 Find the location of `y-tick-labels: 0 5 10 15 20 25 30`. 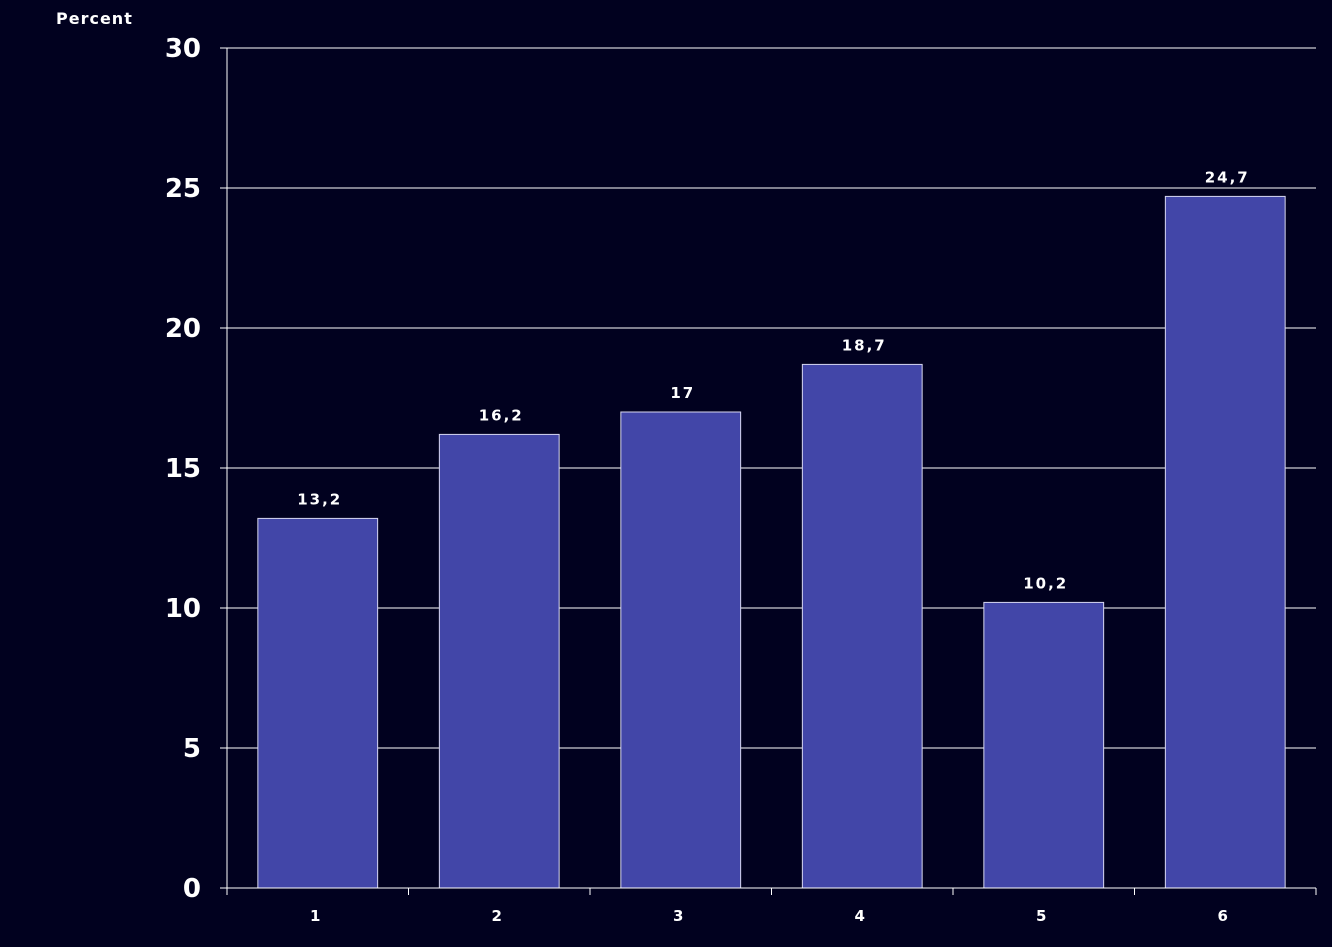

y-tick-labels: 0 5 10 15 20 25 30 is located at coordinates (196, 469).